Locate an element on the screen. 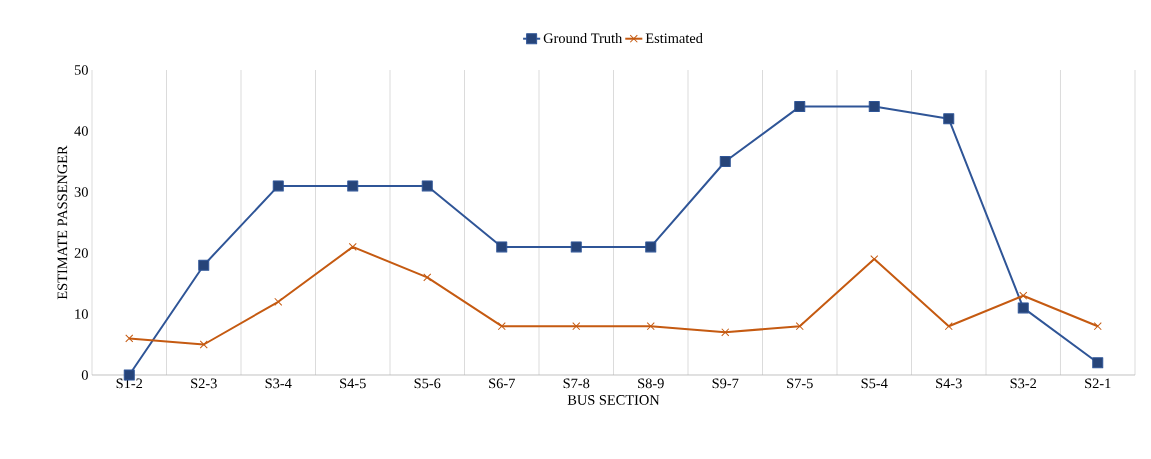 Image resolution: width=1151 pixels, height=459 pixels. legend-label: Estimated is located at coordinates (674, 38).